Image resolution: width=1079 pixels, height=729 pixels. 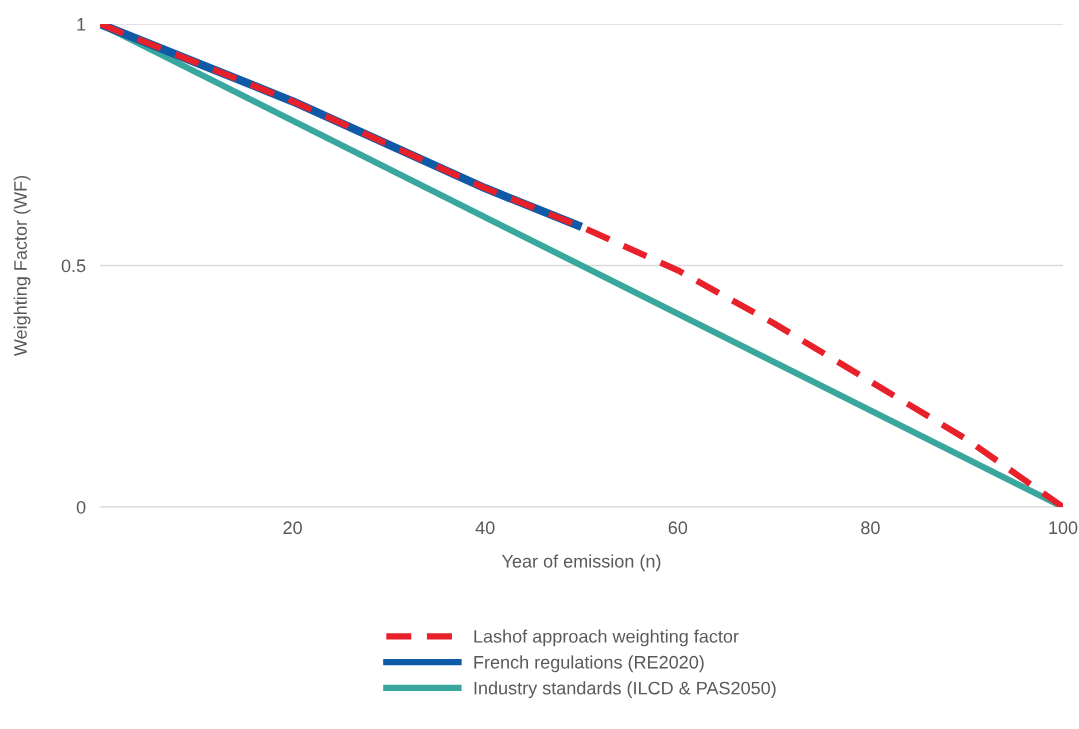 What do you see at coordinates (606, 638) in the screenshot?
I see `legend-label: Lashof approach weighting factor` at bounding box center [606, 638].